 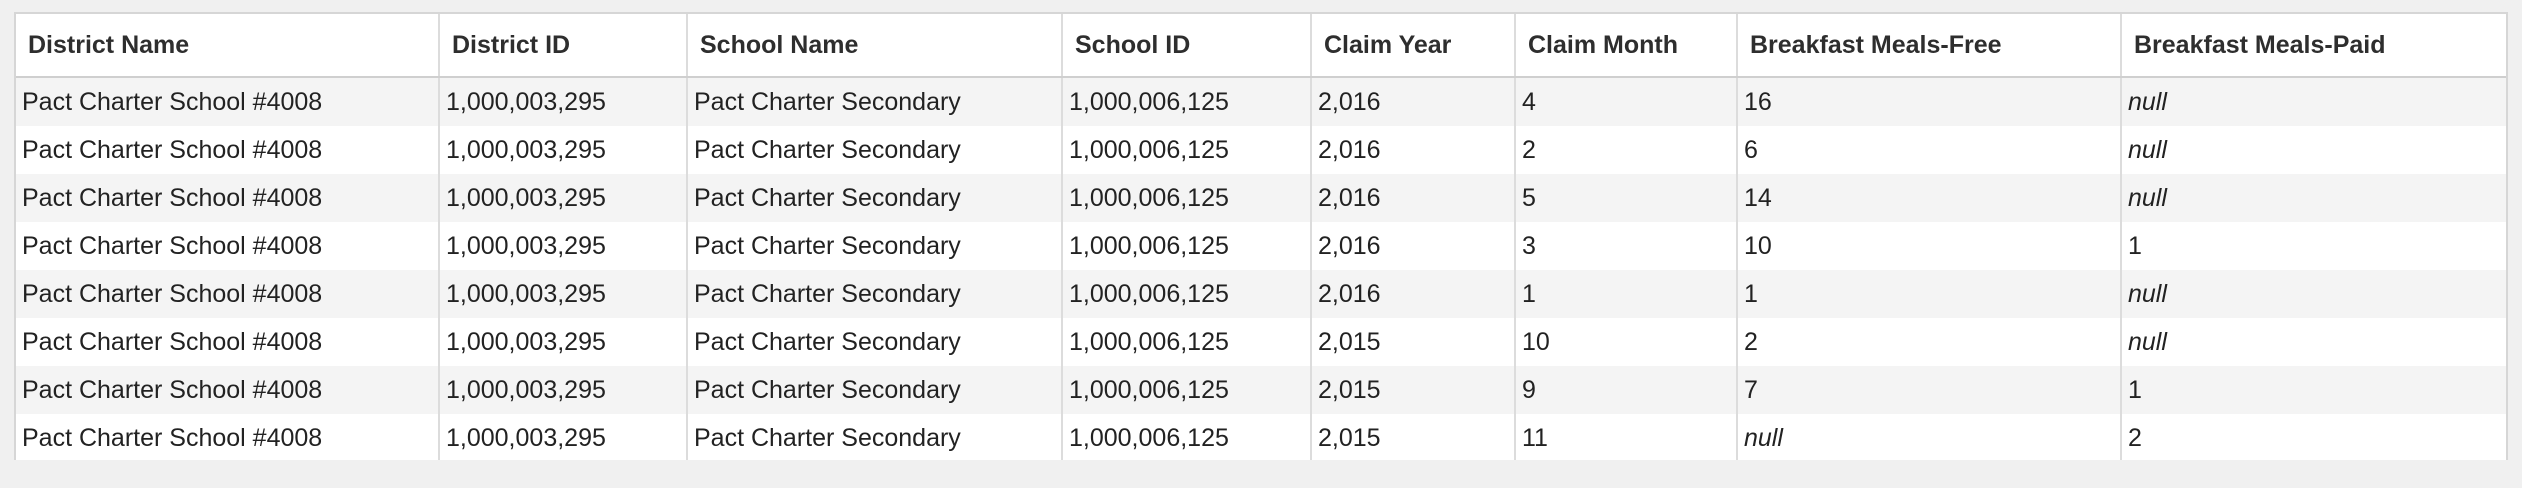 What do you see at coordinates (1626, 101) in the screenshot?
I see `cell-claim-month: 4` at bounding box center [1626, 101].